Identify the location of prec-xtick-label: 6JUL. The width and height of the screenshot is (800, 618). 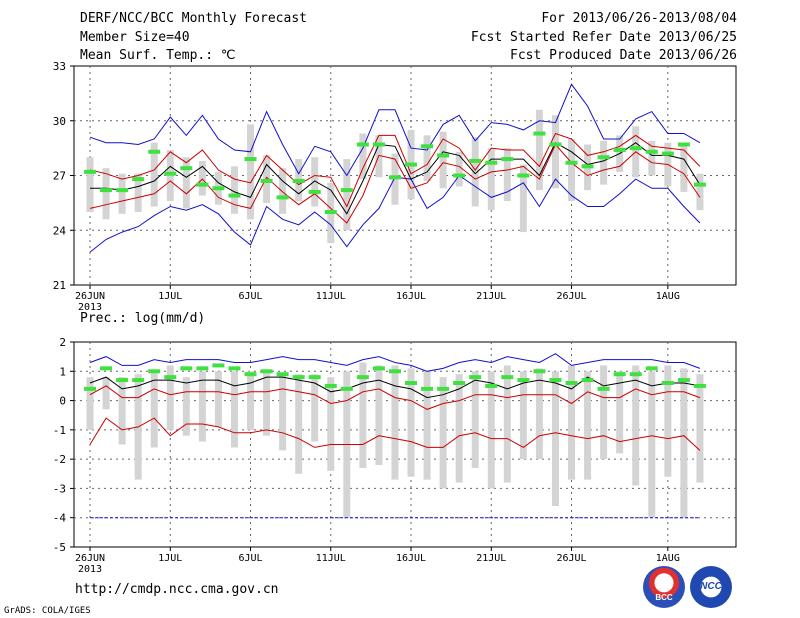
(250, 558).